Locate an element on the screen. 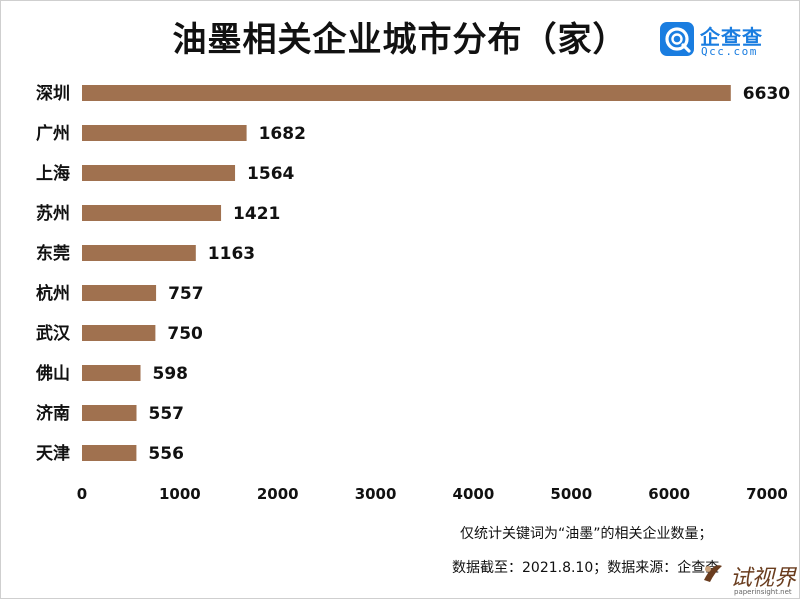  x-axis-ticks: 0 1000 2000 3000 4000 5000 6000 7000 is located at coordinates (432, 494).